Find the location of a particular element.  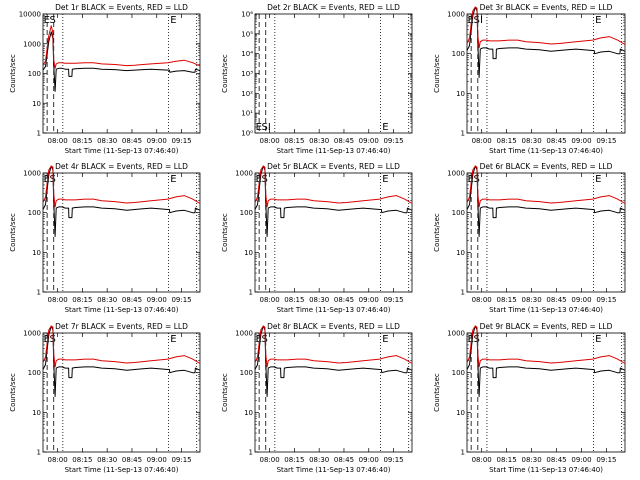

panel-title: Det 9r BLACK = Events, RED = LLD is located at coordinates (546, 326).